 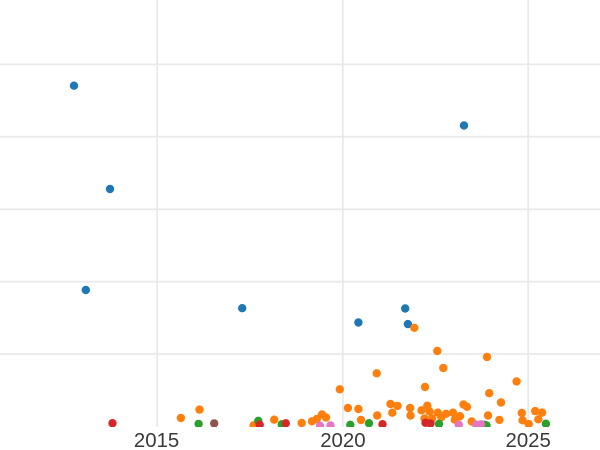 I want to click on svg-text: 2015, so click(x=156, y=440).